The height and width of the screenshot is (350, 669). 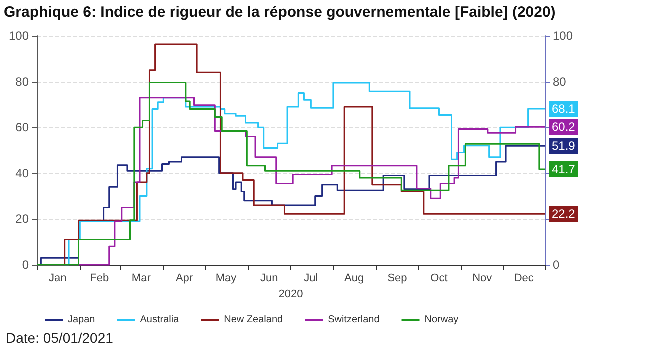 What do you see at coordinates (60, 338) in the screenshot?
I see `text: Date: 05/01/2021` at bounding box center [60, 338].